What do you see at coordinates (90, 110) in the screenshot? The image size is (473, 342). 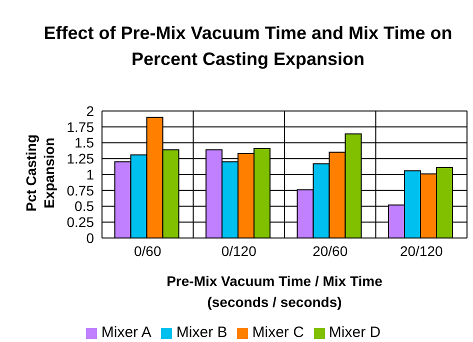 I see `y-tick-label: 2` at bounding box center [90, 110].